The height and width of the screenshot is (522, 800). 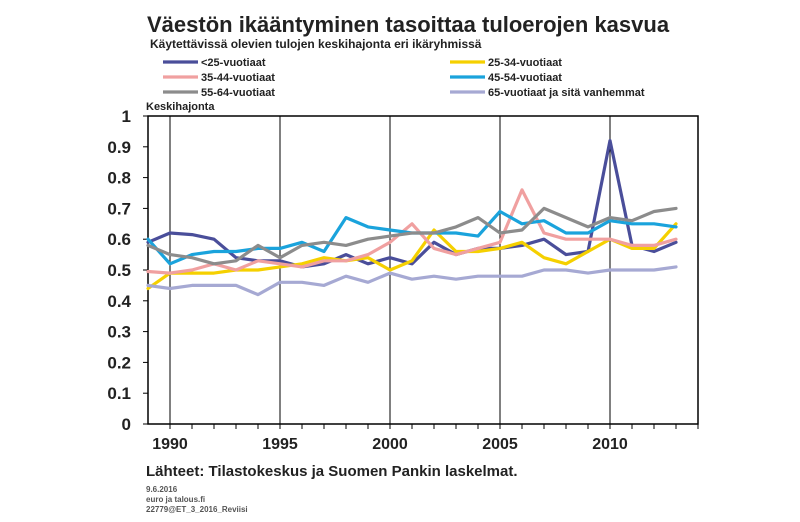 What do you see at coordinates (566, 93) in the screenshot?
I see `legend-label-5: 65-vuotiaat ja sitä vanhemmat` at bounding box center [566, 93].